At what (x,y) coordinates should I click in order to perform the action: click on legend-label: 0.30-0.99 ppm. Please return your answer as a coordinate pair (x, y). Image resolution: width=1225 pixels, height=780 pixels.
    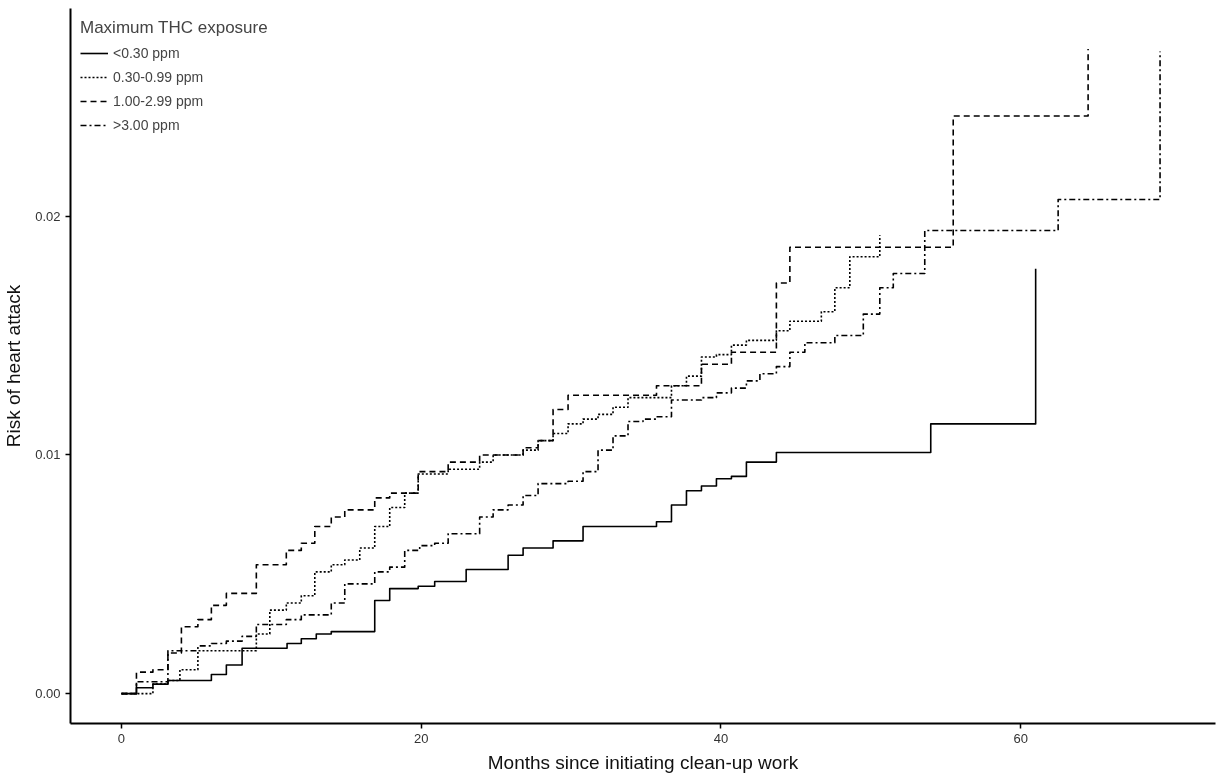
    Looking at the image, I should click on (158, 77).